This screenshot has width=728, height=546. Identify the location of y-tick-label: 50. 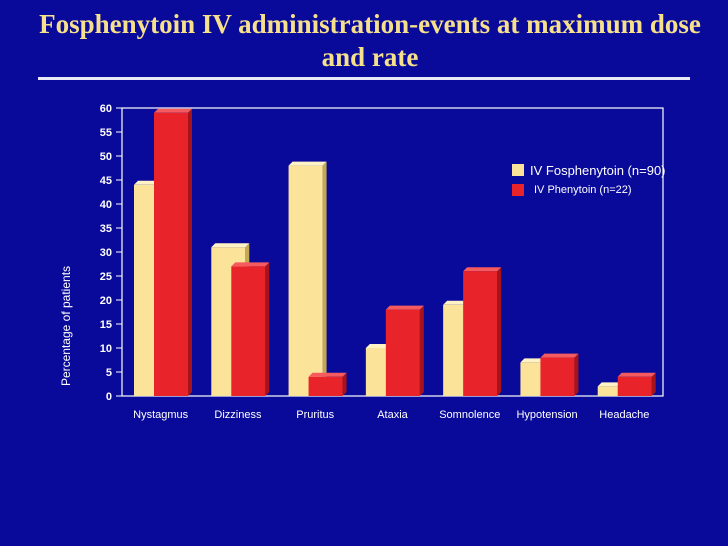
(106, 157).